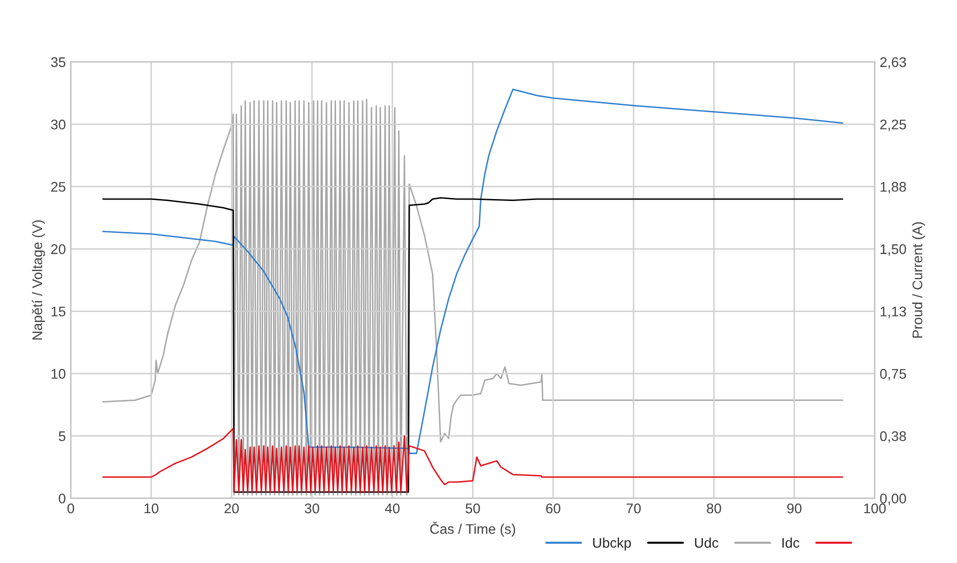 The height and width of the screenshot is (563, 957). I want to click on y2-axis-title: Proud / Current (A), so click(919, 280).